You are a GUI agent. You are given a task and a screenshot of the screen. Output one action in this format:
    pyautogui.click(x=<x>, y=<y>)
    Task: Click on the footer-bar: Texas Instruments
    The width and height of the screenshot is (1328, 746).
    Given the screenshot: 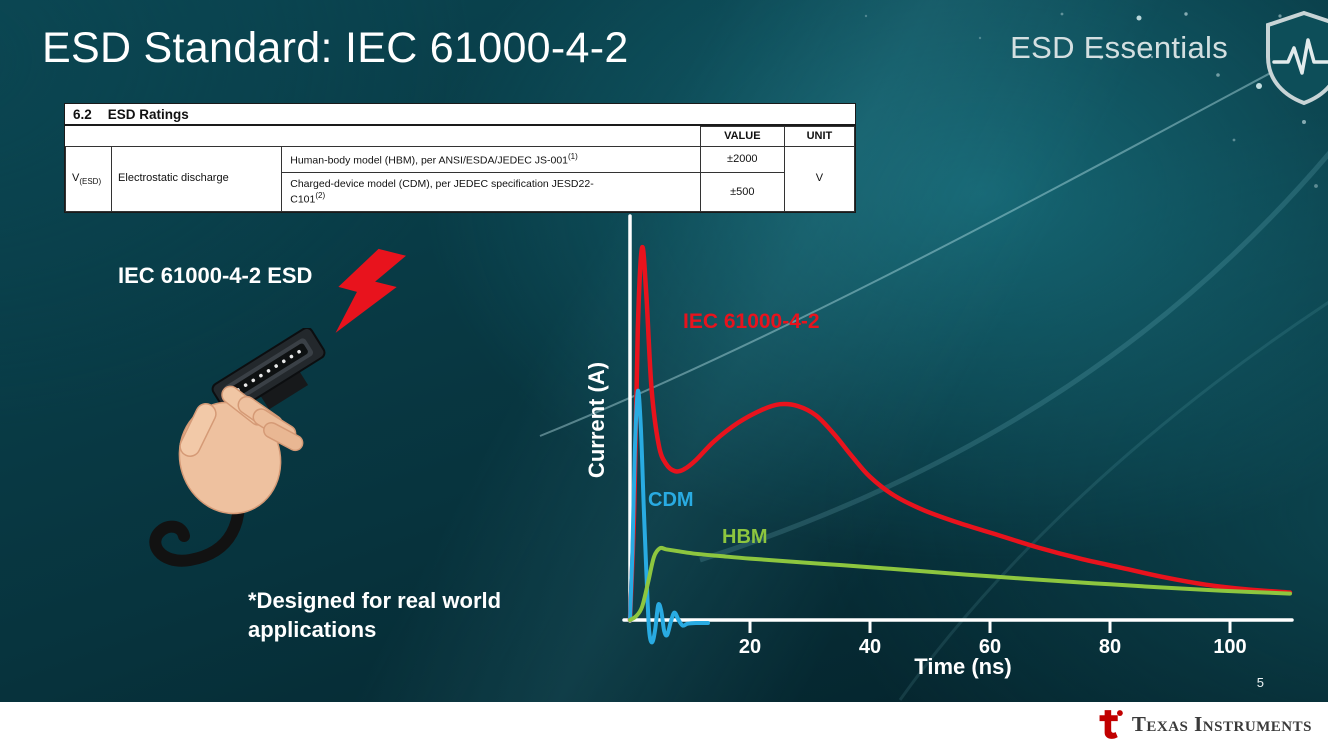 What is the action you would take?
    pyautogui.click(x=664, y=724)
    